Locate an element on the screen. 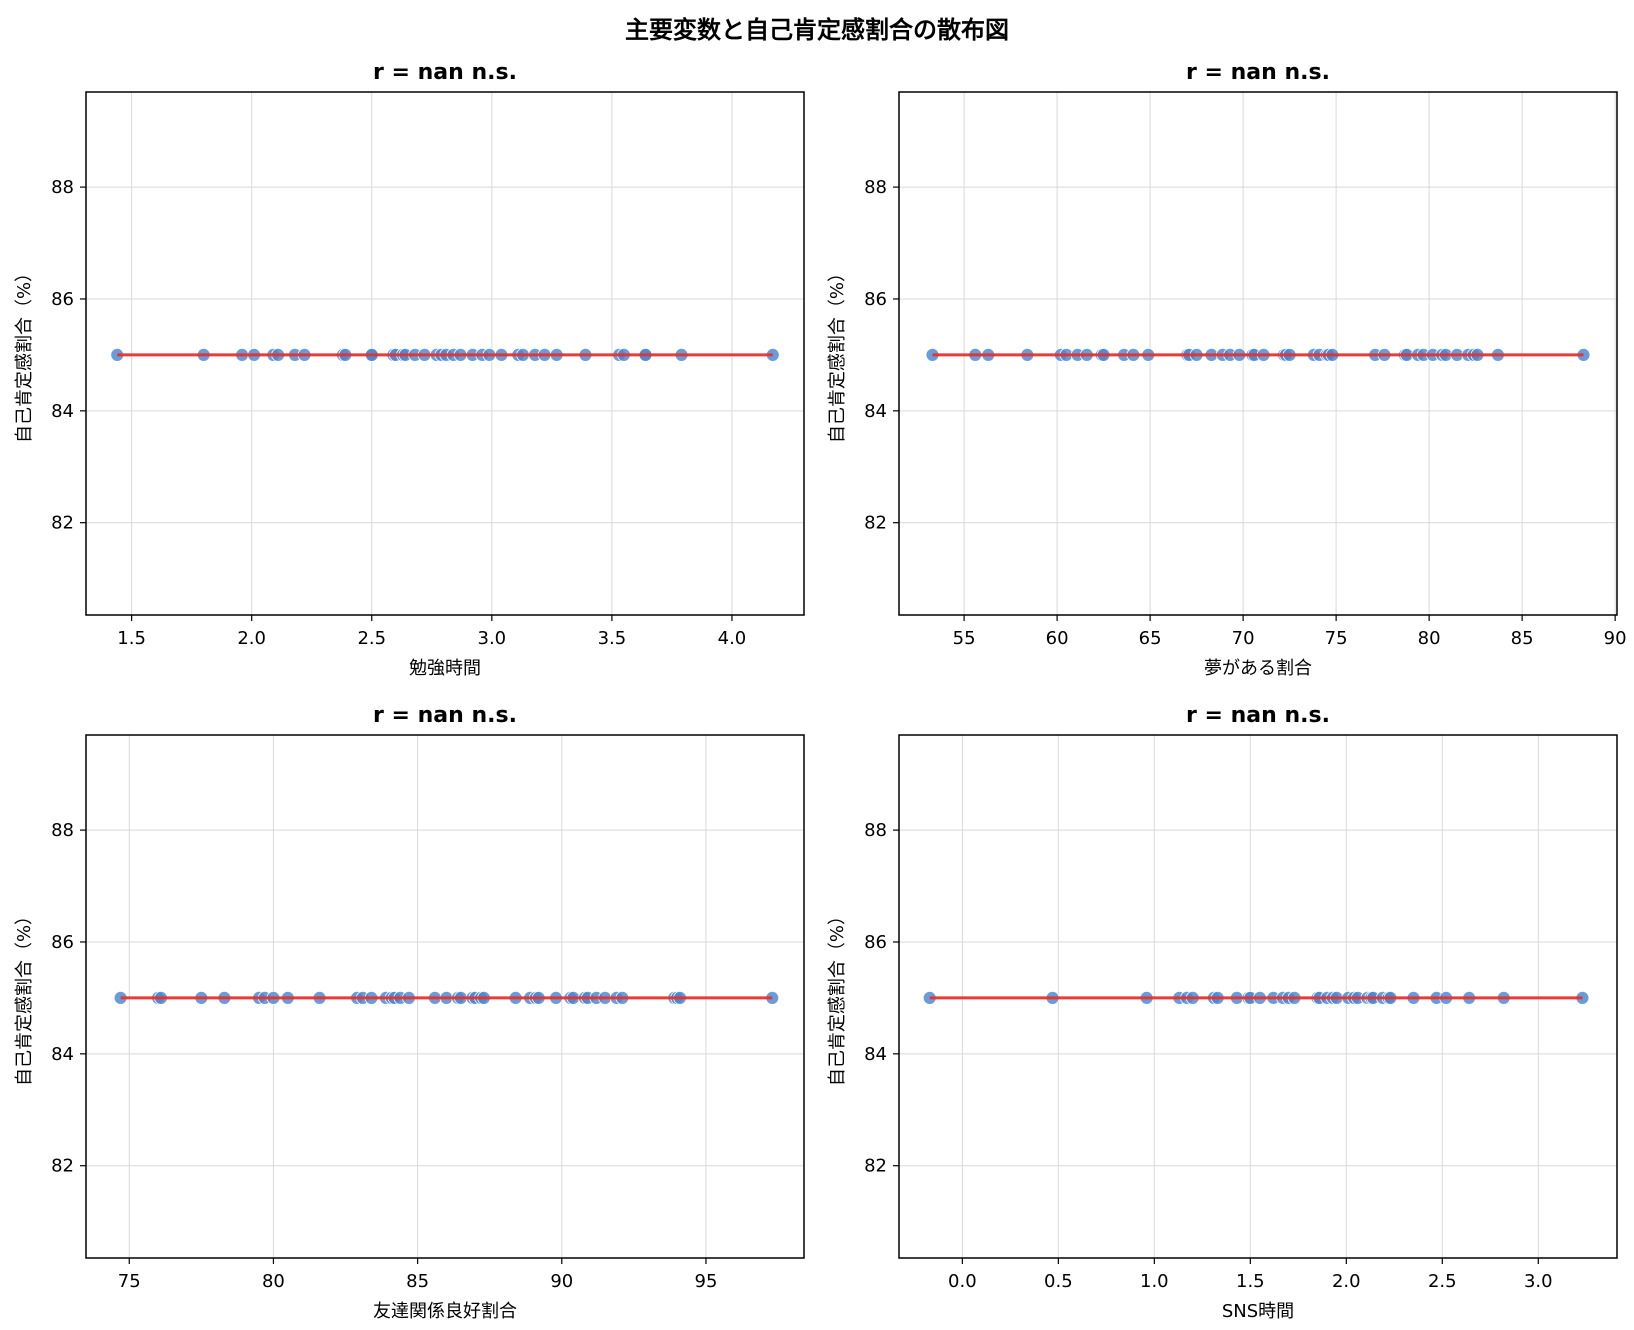 This screenshot has height=1330, width=1634. x-axis-label: SNS時間 is located at coordinates (1258, 1311).